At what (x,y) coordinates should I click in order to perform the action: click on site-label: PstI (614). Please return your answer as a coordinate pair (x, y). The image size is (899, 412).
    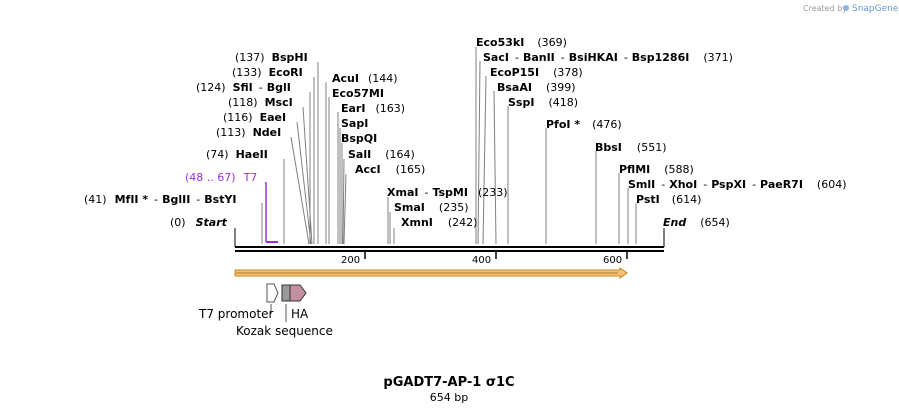
    Looking at the image, I should click on (668, 199).